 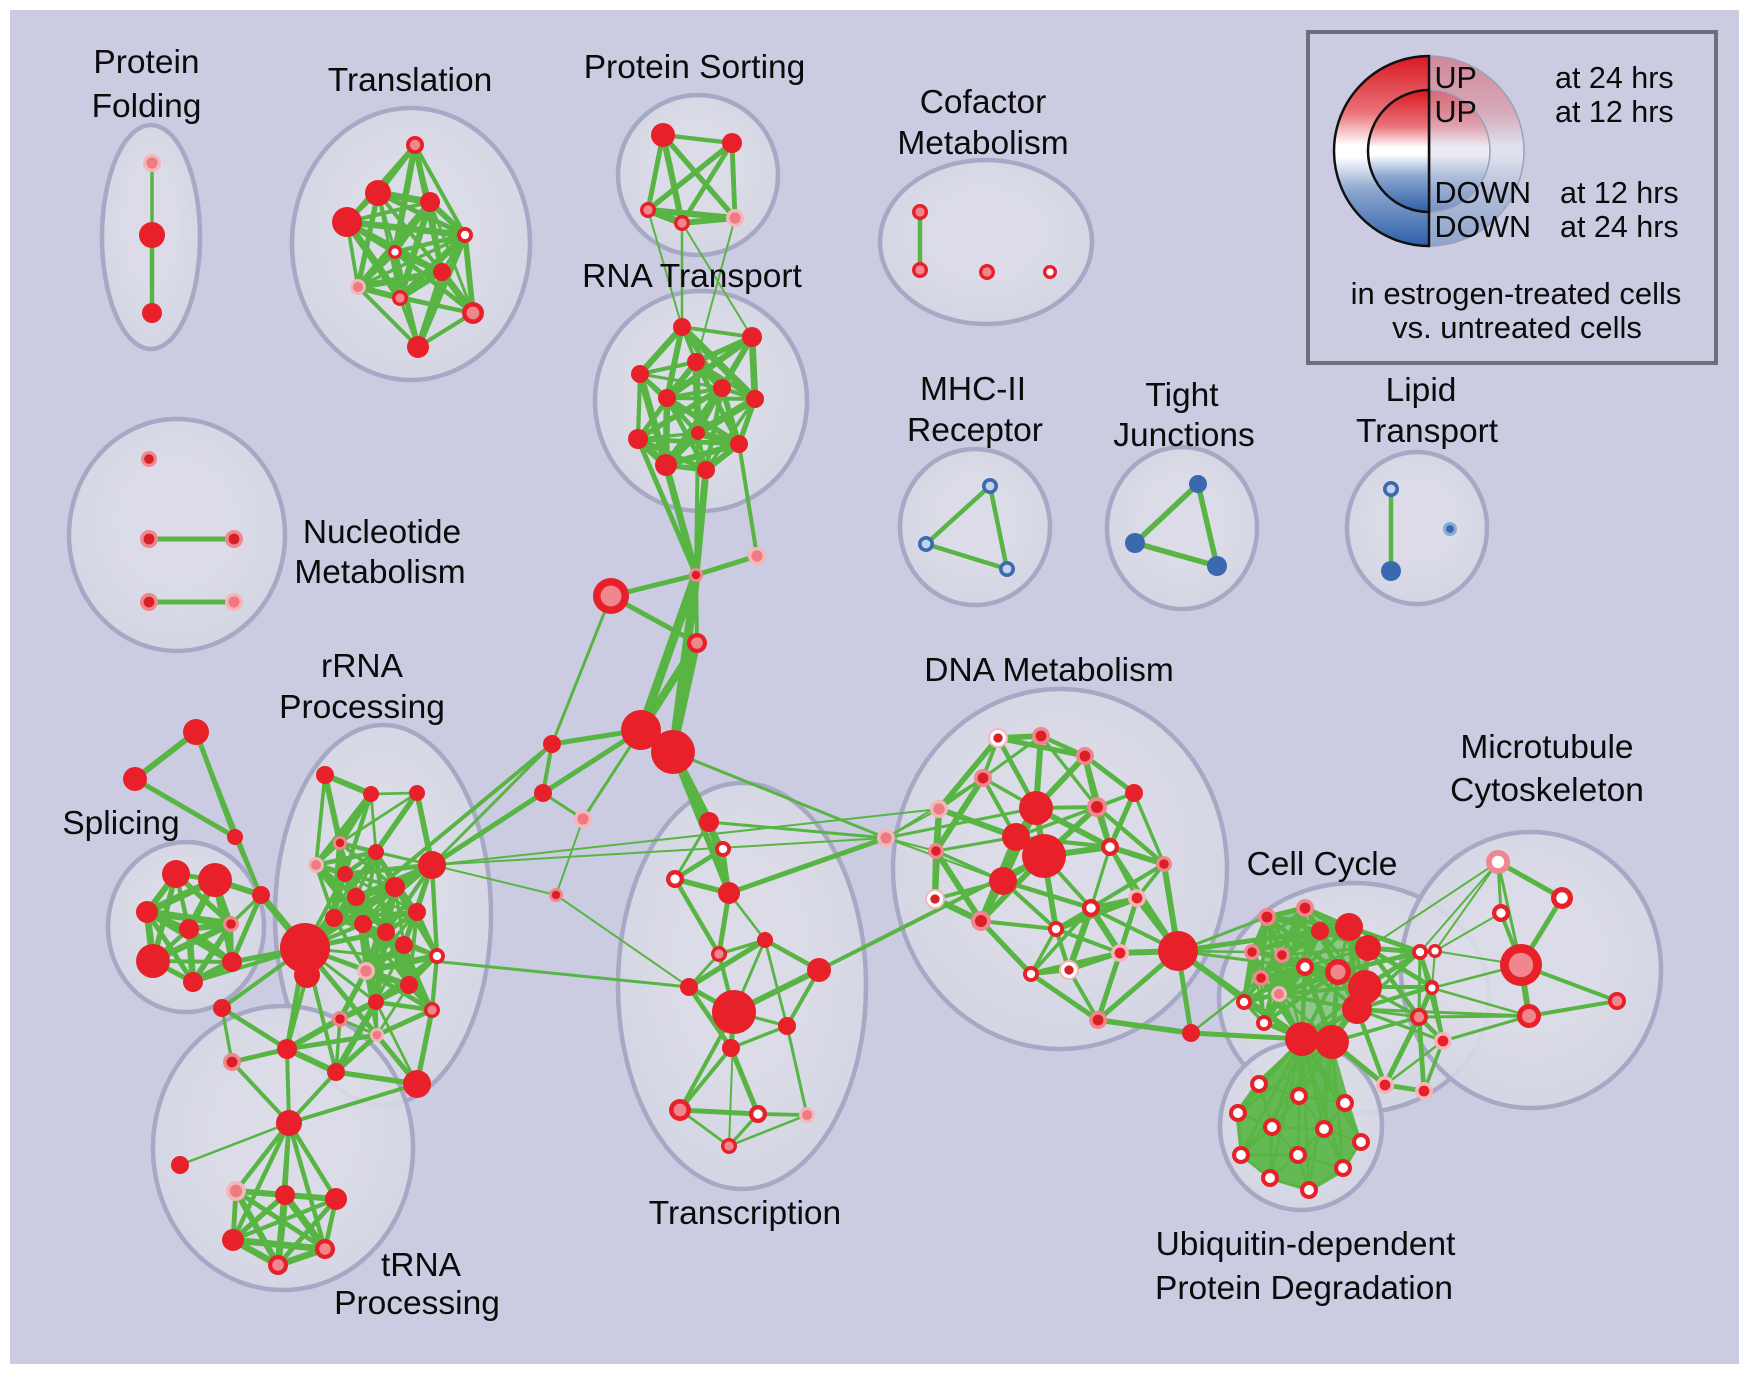 What do you see at coordinates (1421, 390) in the screenshot?
I see `svg-text: Lipid` at bounding box center [1421, 390].